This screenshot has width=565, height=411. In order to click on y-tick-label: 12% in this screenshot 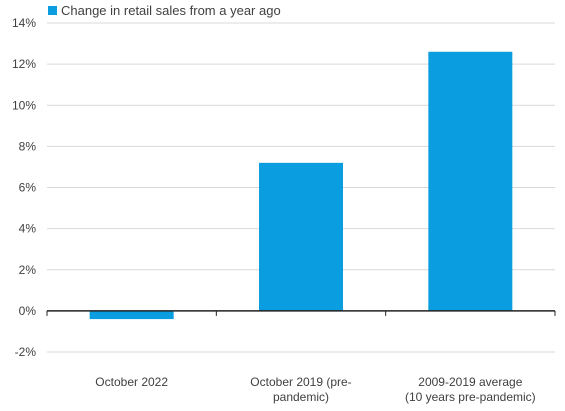, I will do `click(24, 64)`.